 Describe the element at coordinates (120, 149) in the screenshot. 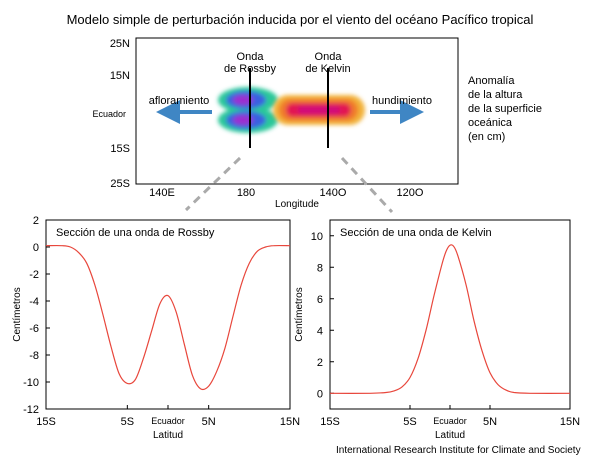

I see `map-y-tick-15s: 15S` at that location.